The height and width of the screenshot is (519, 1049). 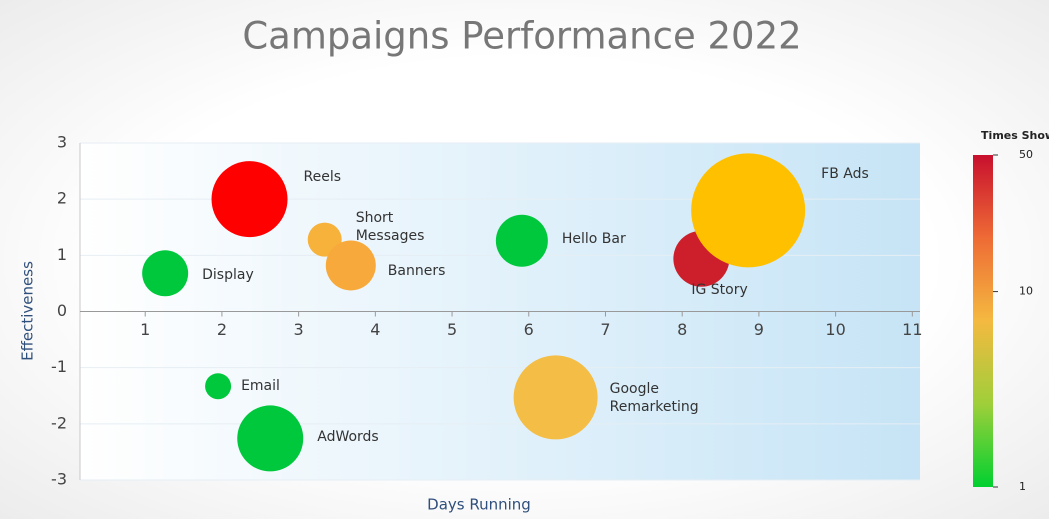 What do you see at coordinates (62, 142) in the screenshot?
I see `y-tick-label: 3` at bounding box center [62, 142].